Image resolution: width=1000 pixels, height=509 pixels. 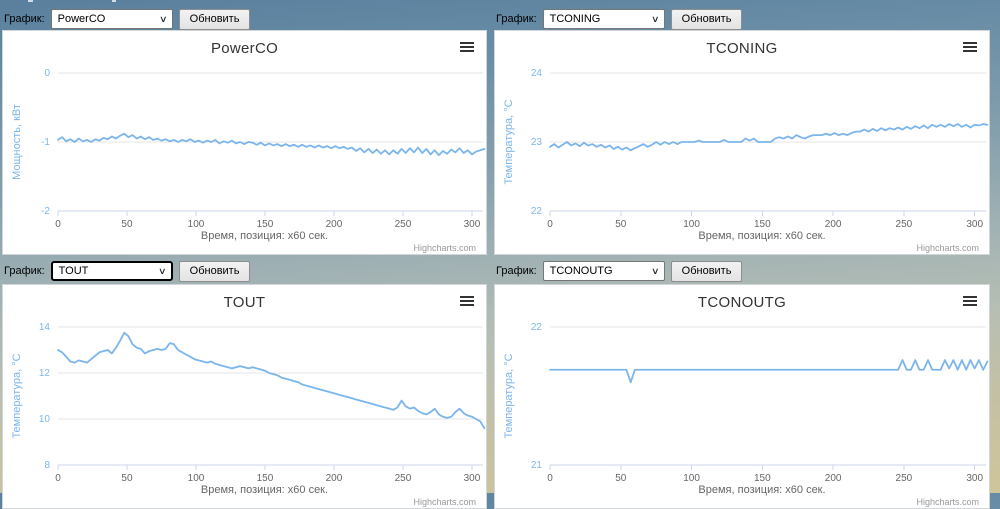 I want to click on y-tick-label: 12, so click(x=45, y=373).